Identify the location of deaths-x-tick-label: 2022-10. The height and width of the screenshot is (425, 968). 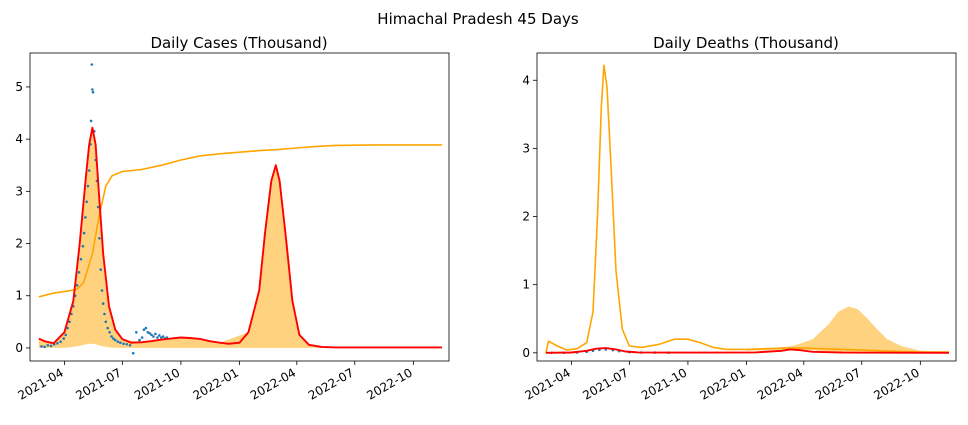
(896, 383).